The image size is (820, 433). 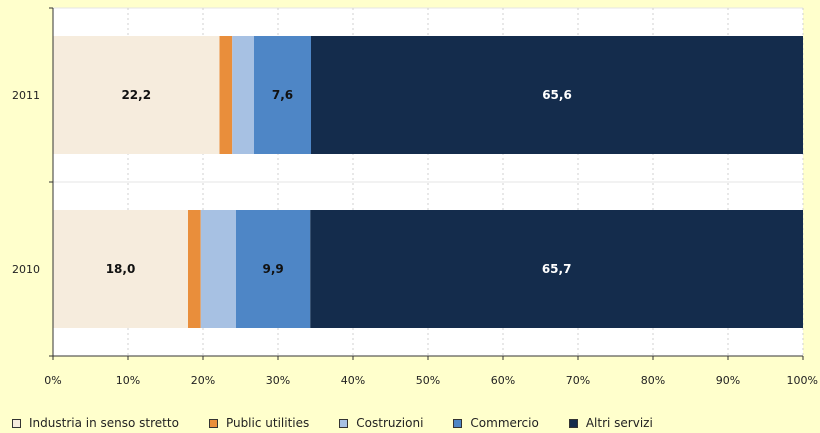 What do you see at coordinates (104, 423) in the screenshot?
I see `legend-label: Industria in senso stretto` at bounding box center [104, 423].